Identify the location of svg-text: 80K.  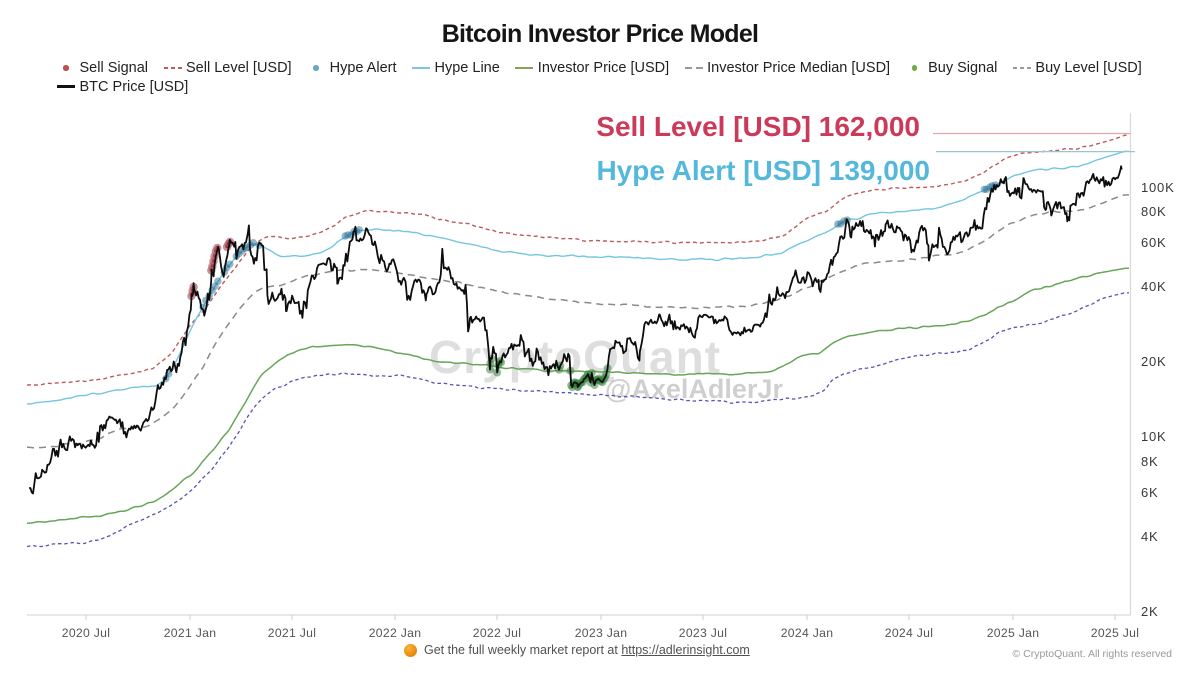
(1154, 211).